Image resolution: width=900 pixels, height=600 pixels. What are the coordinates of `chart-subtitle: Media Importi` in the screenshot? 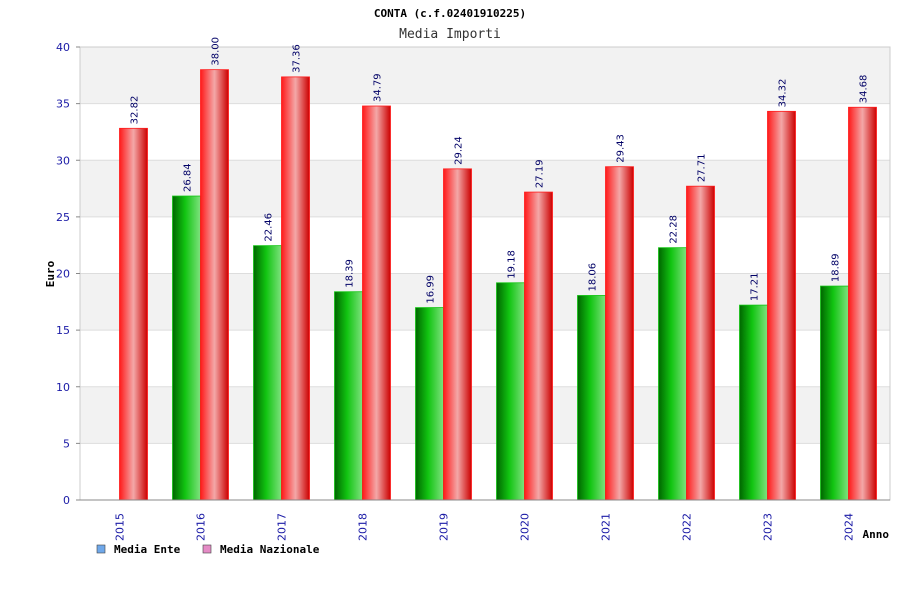 It's located at (450, 34).